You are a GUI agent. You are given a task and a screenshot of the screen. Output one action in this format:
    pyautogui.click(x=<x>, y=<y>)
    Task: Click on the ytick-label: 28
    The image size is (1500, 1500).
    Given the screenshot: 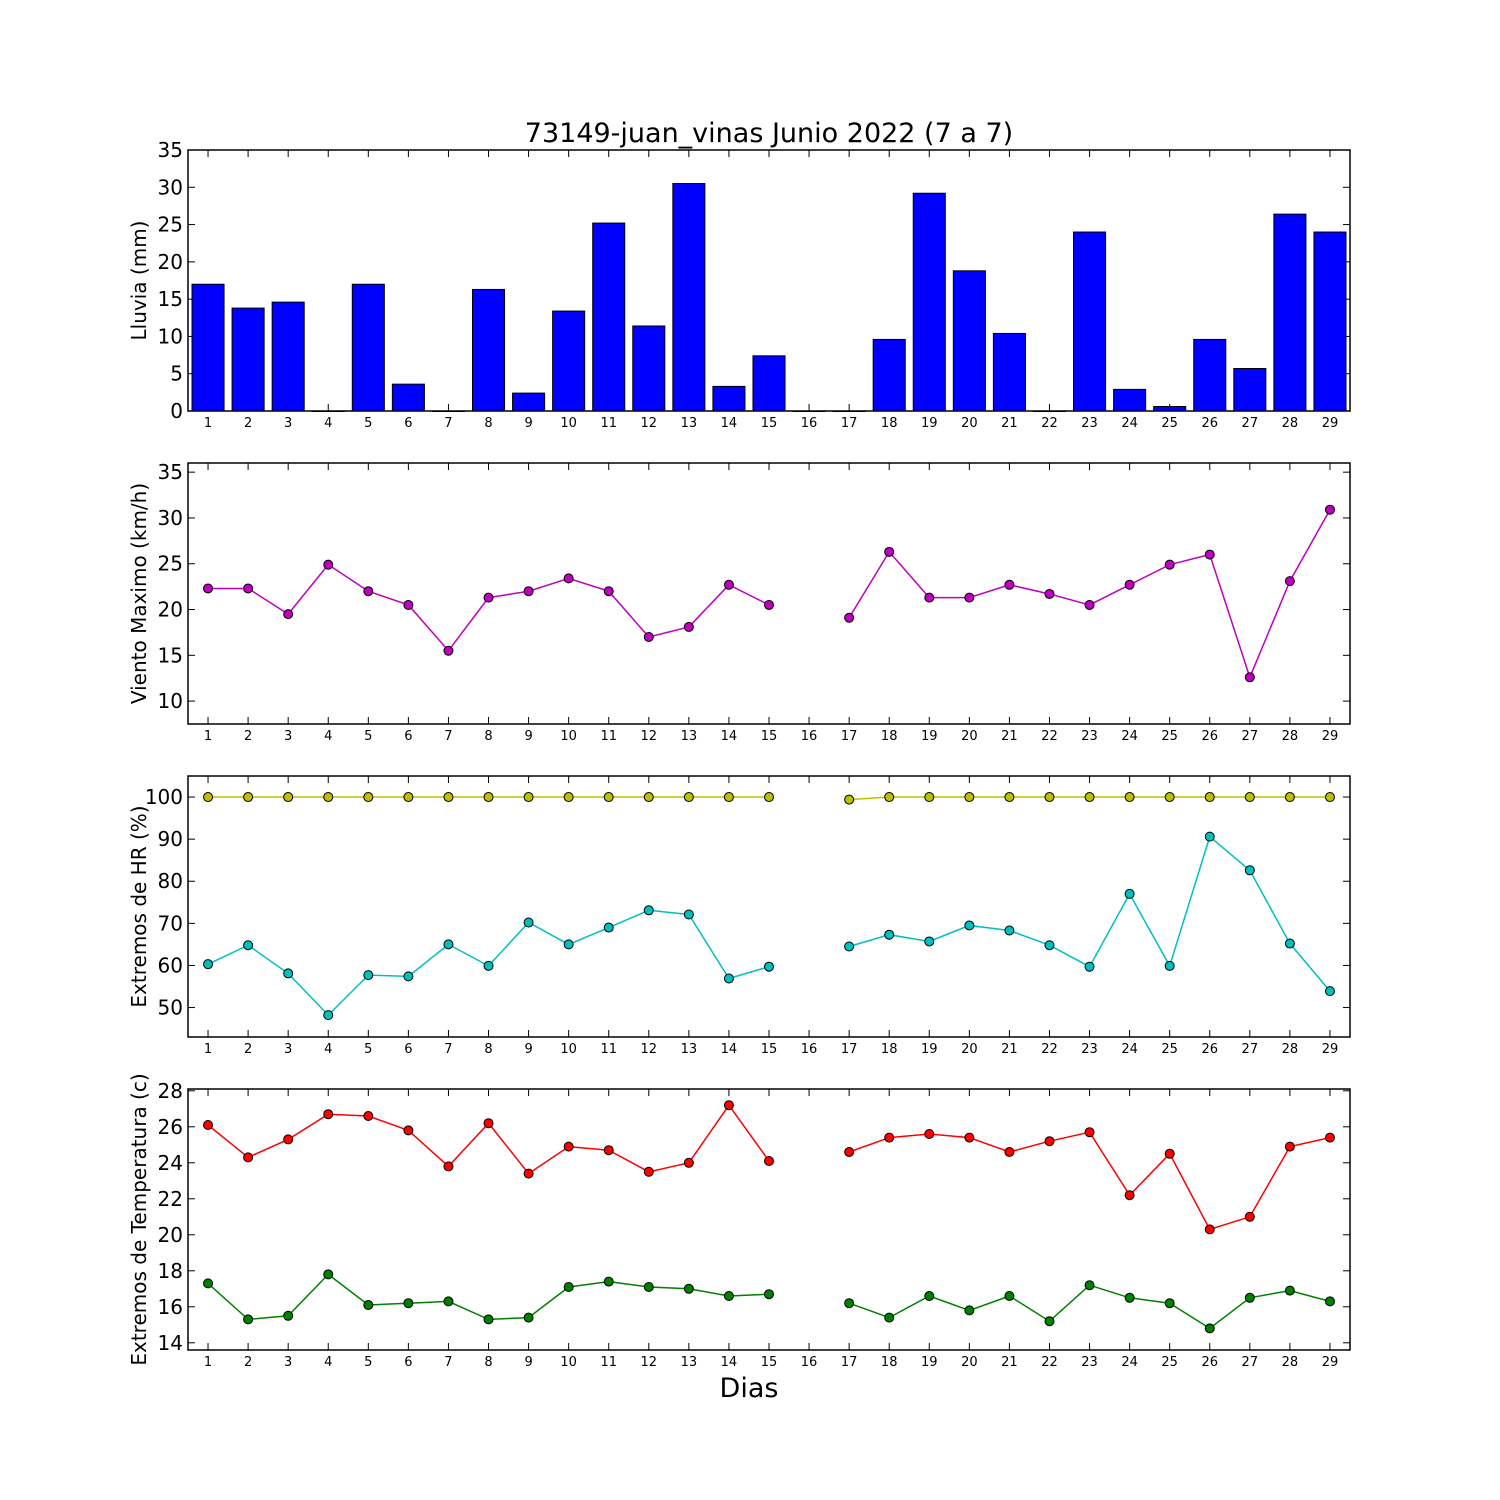 What is the action you would take?
    pyautogui.click(x=170, y=1091)
    